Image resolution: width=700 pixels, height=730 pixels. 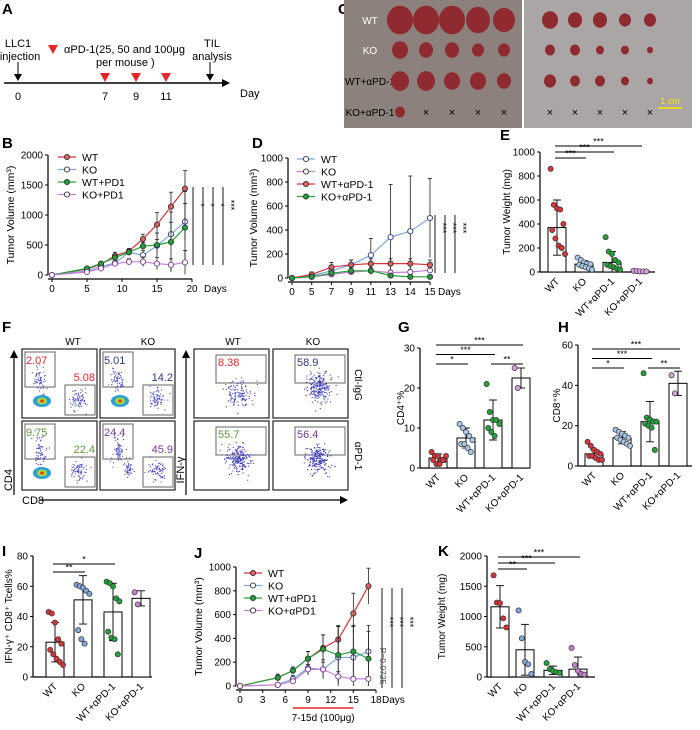 What do you see at coordinates (199, 626) in the screenshot?
I see `y-axis-label: Tumor Volume (mm³)` at bounding box center [199, 626].